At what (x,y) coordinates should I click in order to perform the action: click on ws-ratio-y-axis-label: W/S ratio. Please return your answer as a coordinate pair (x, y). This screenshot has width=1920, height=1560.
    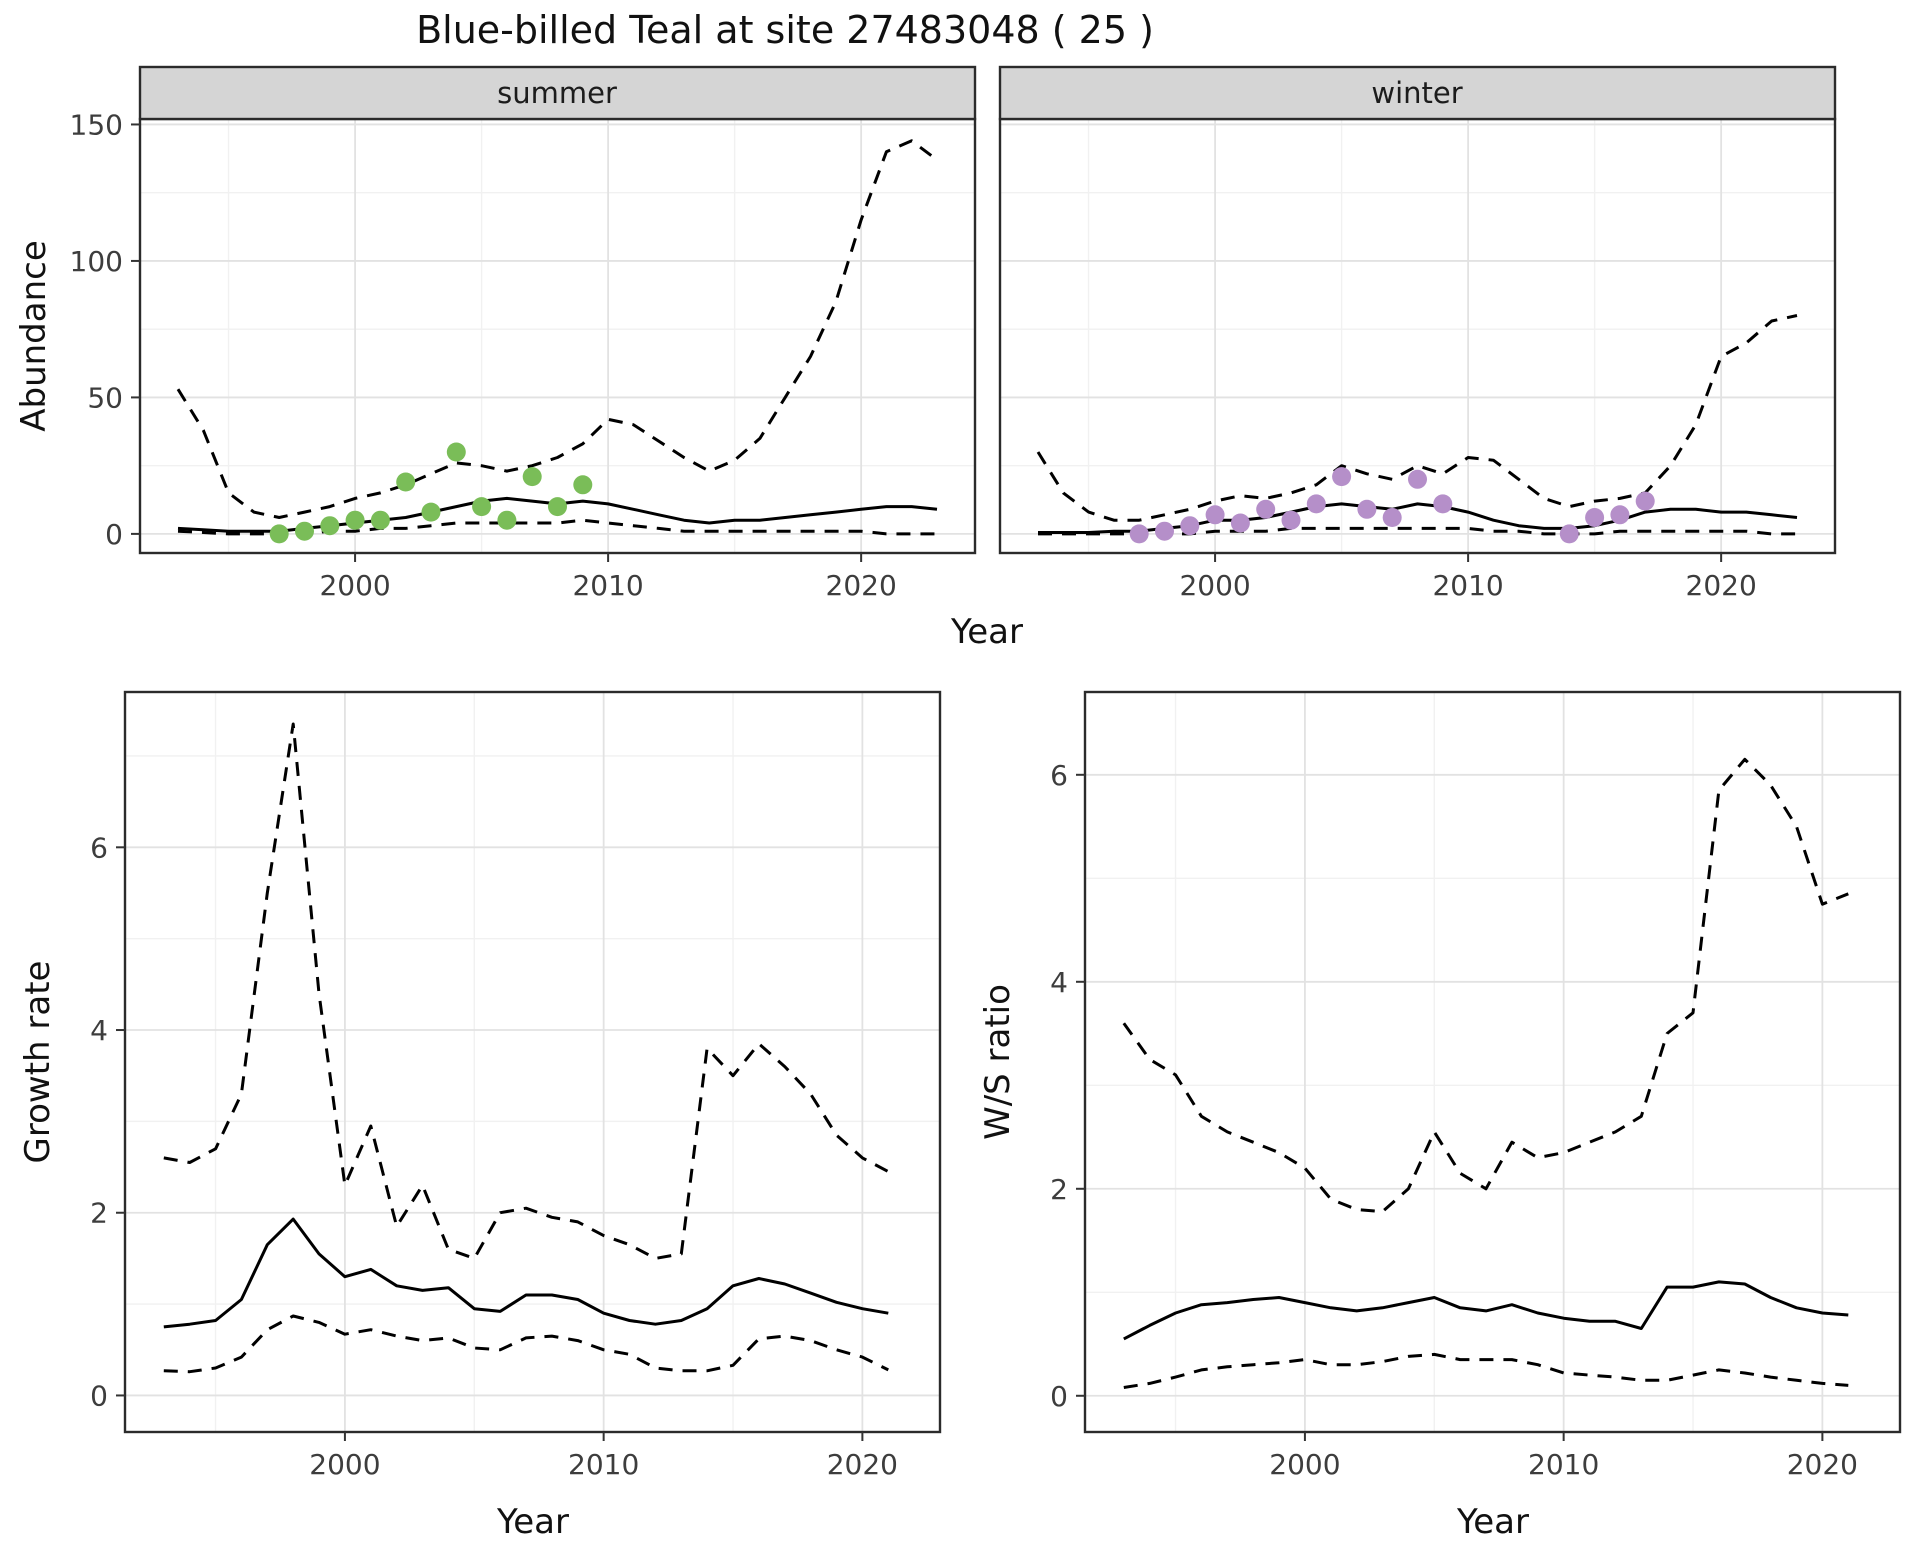
    Looking at the image, I should click on (998, 1062).